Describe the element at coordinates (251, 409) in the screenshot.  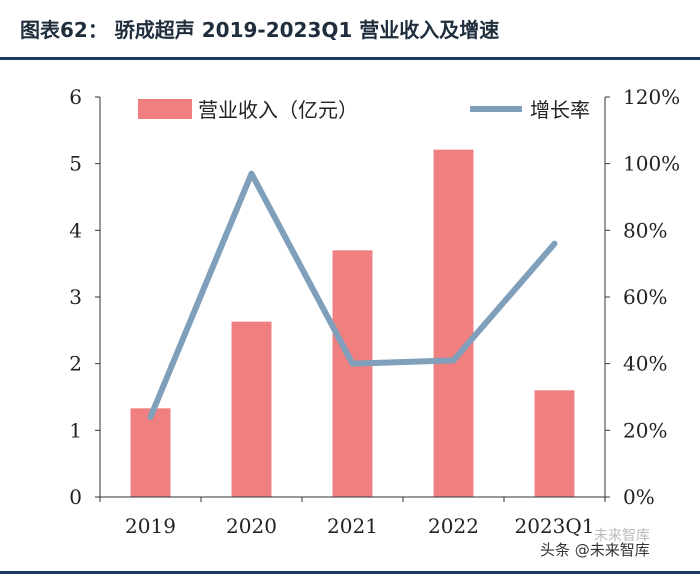
I see `bar-2020` at that location.